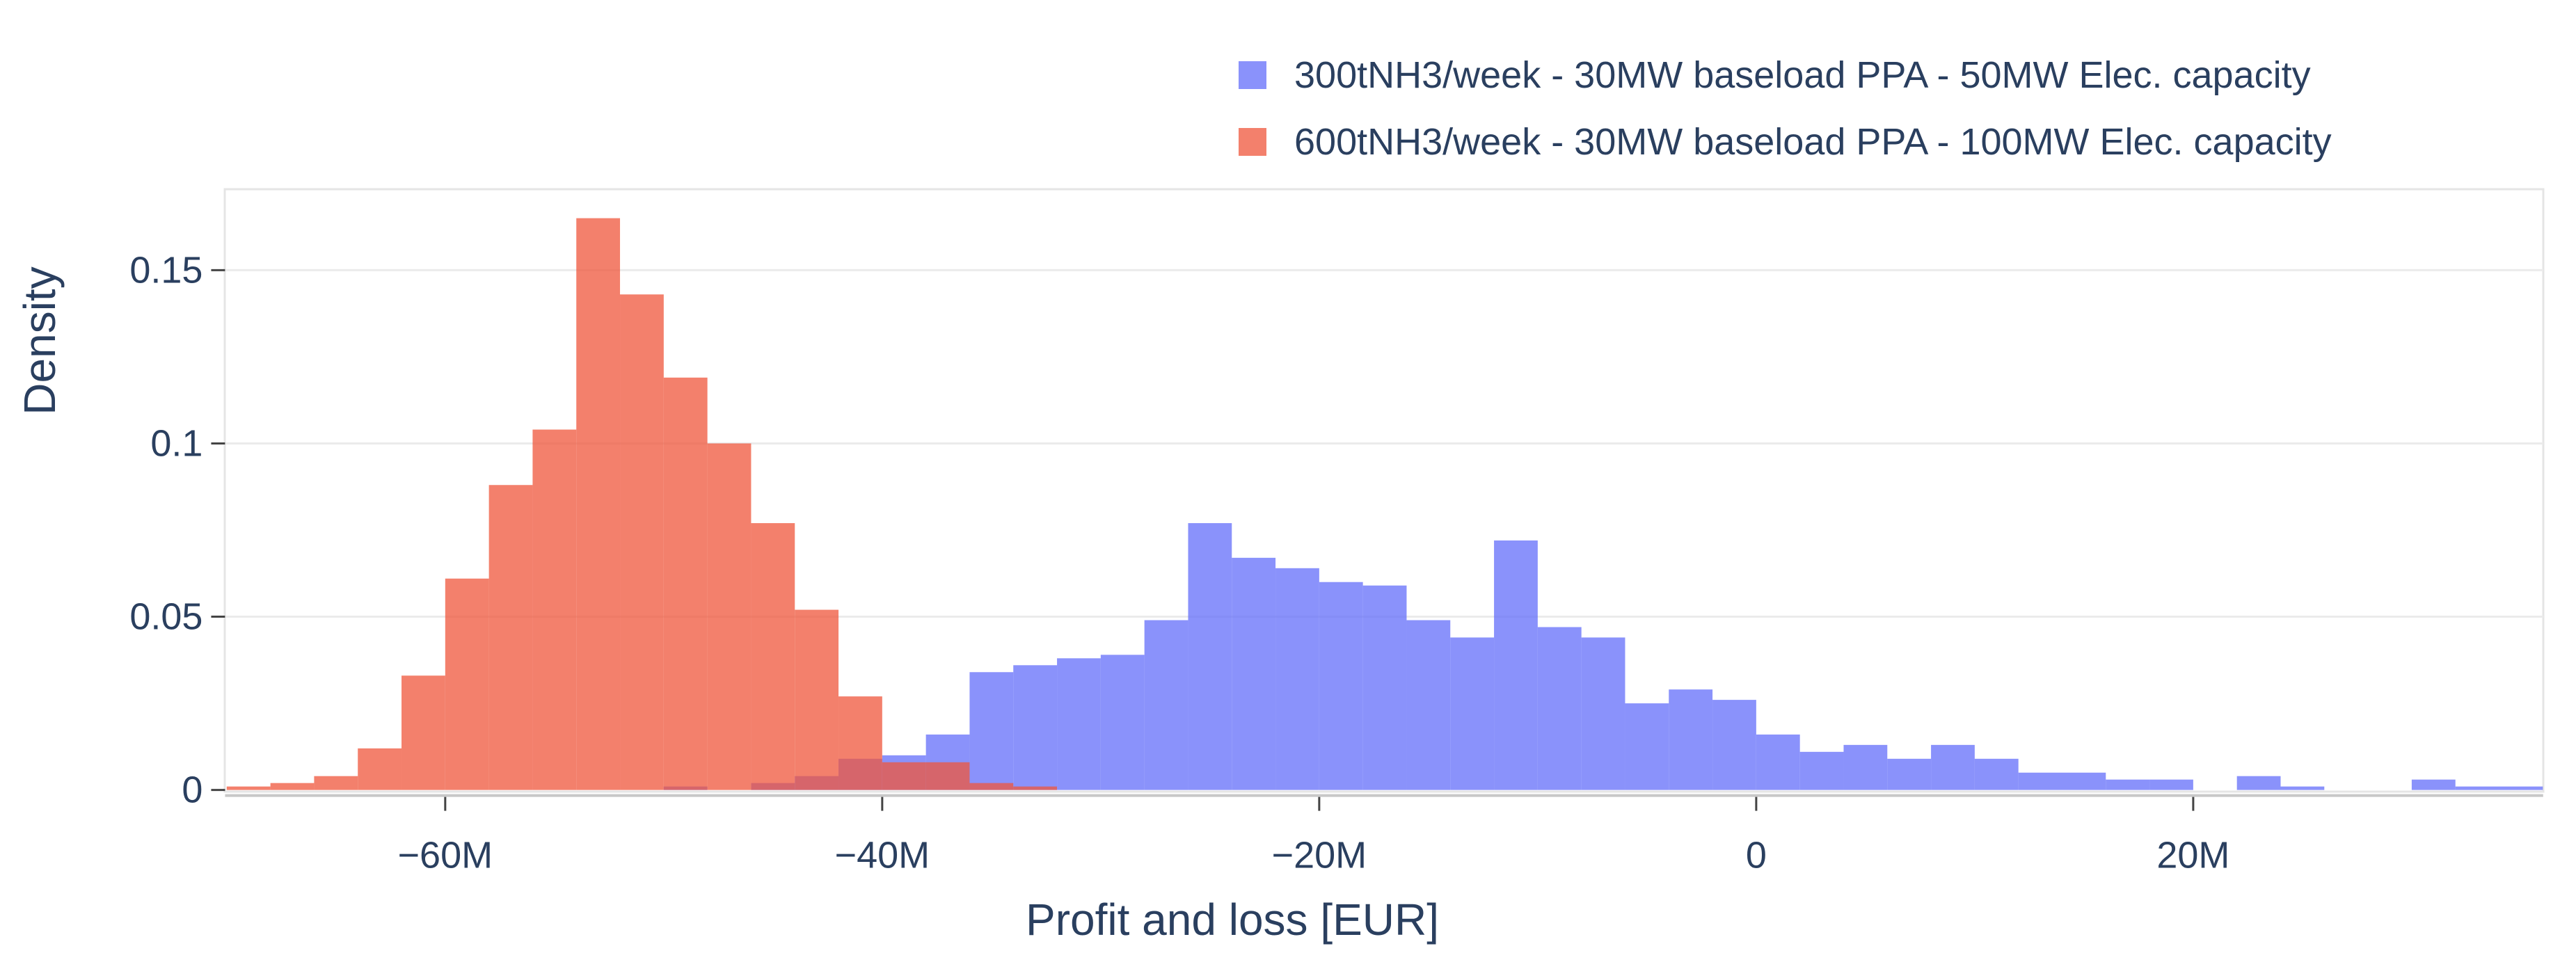  Describe the element at coordinates (40, 340) in the screenshot. I see `y-axis-title: Density` at that location.